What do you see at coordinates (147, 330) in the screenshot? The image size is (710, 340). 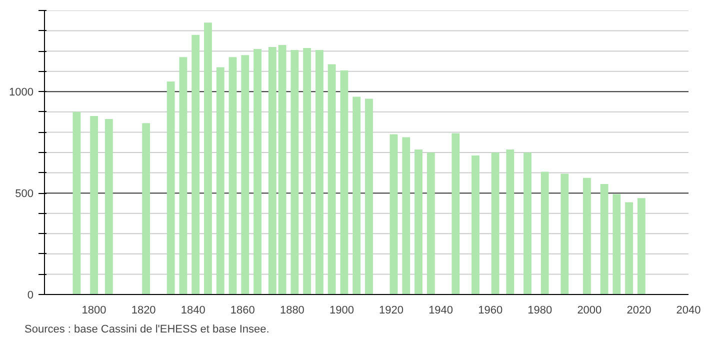 I see `source-note: Sources : base Cassini de l'EHESS et base Insee.` at bounding box center [147, 330].